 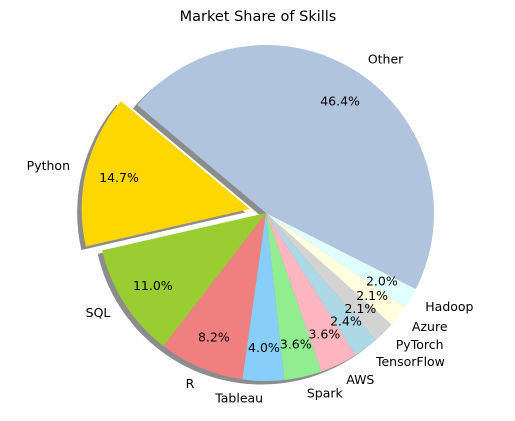 I want to click on pie-slice-sql, so click(x=184, y=280).